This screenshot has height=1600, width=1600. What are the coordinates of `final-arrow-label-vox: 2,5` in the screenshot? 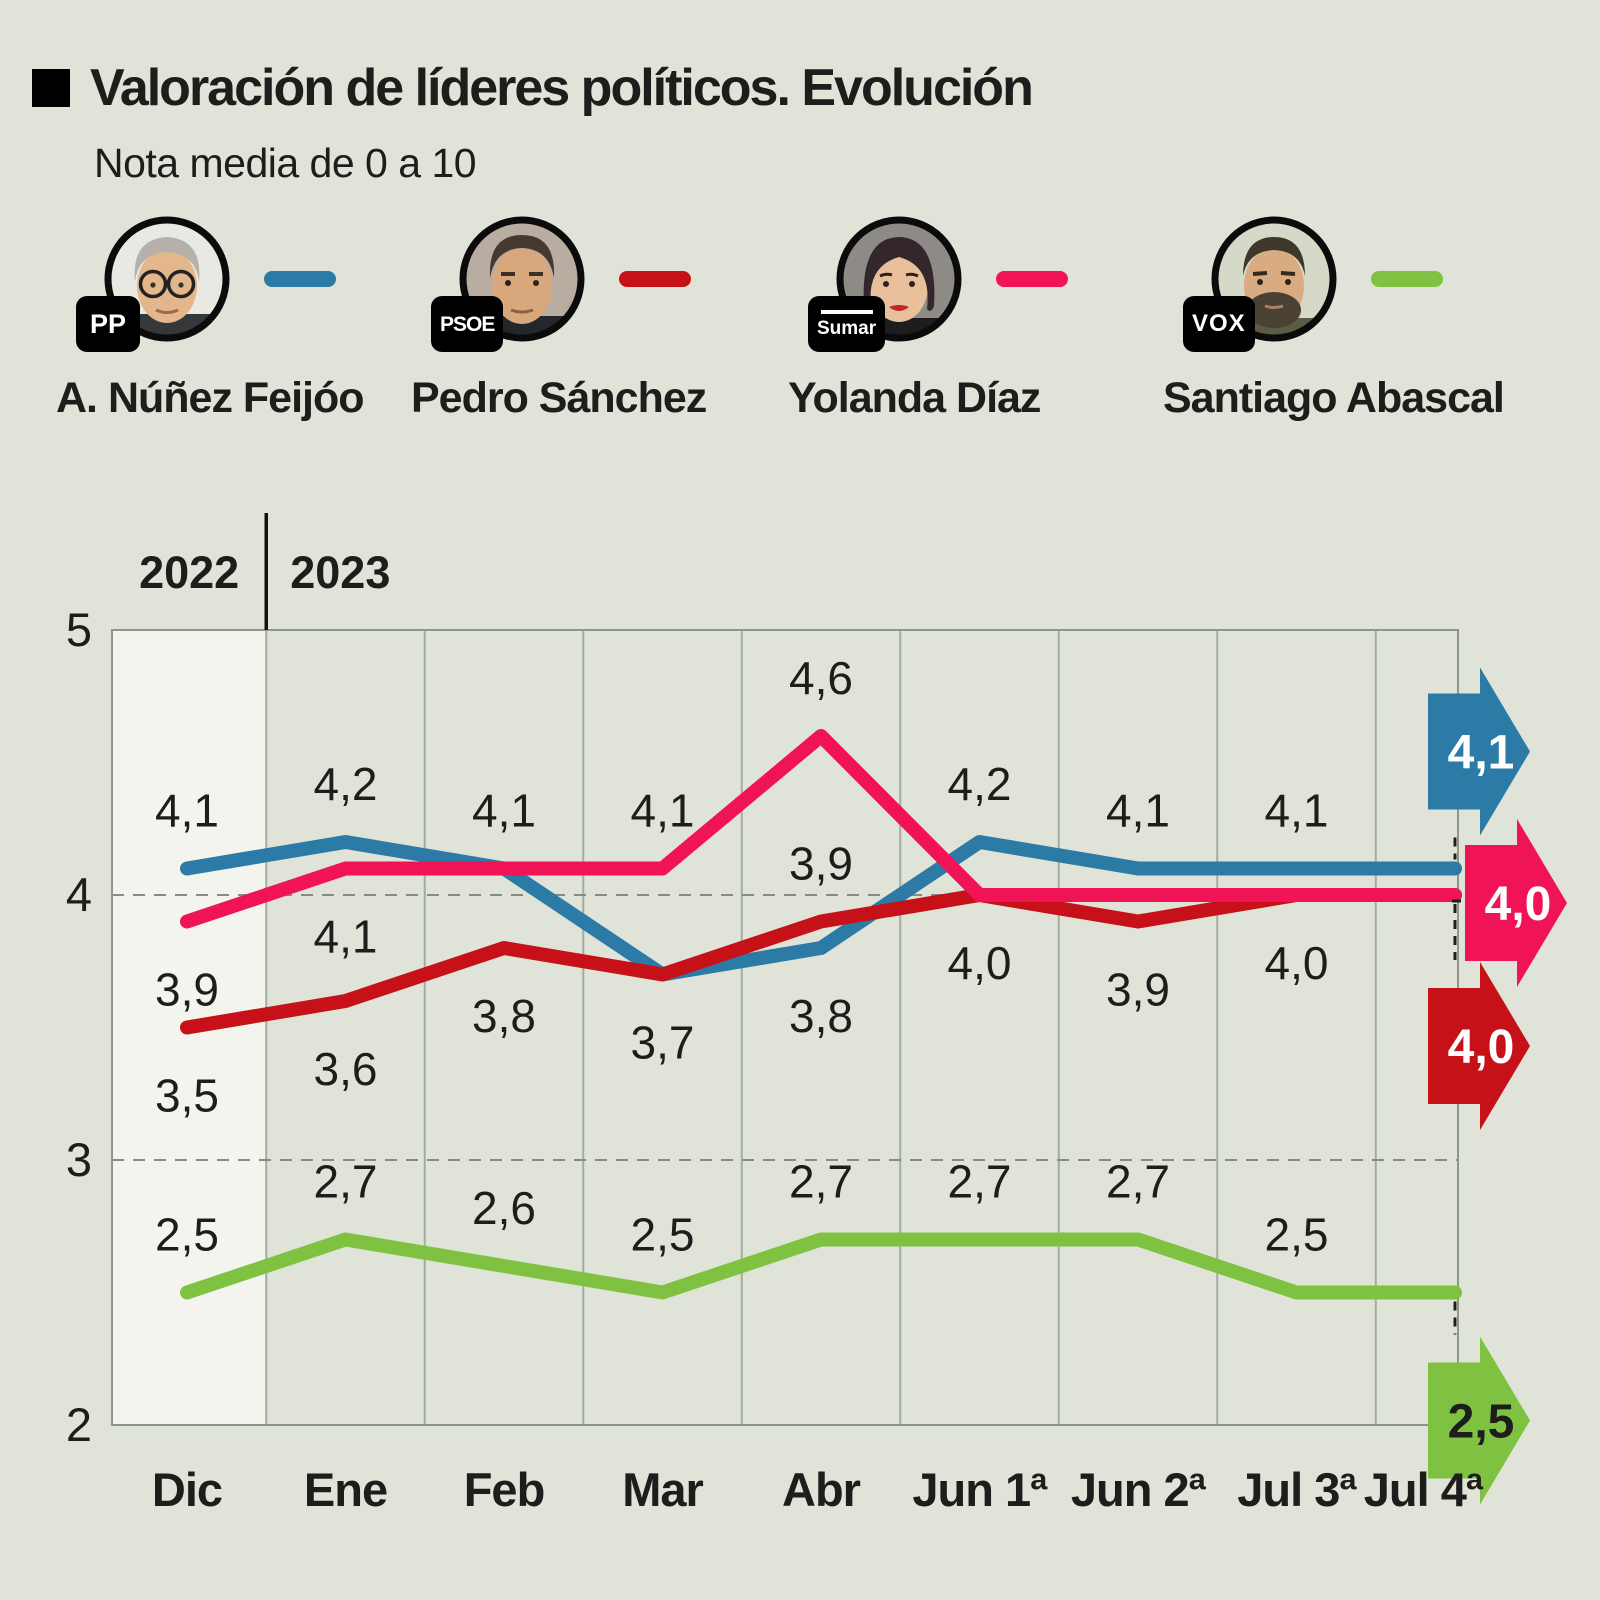 It's located at (1481, 1422).